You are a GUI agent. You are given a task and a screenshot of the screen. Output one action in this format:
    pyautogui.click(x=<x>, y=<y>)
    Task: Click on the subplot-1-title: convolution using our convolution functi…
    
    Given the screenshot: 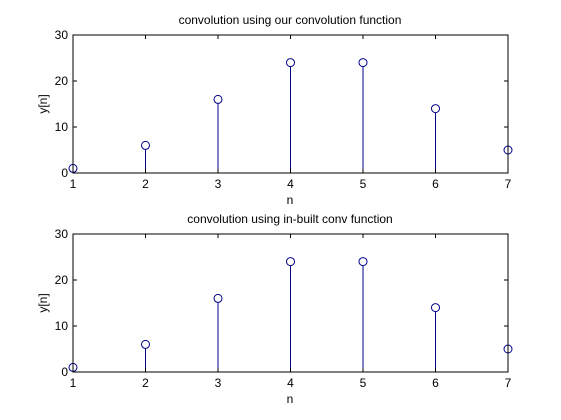 What is the action you would take?
    pyautogui.click(x=290, y=20)
    